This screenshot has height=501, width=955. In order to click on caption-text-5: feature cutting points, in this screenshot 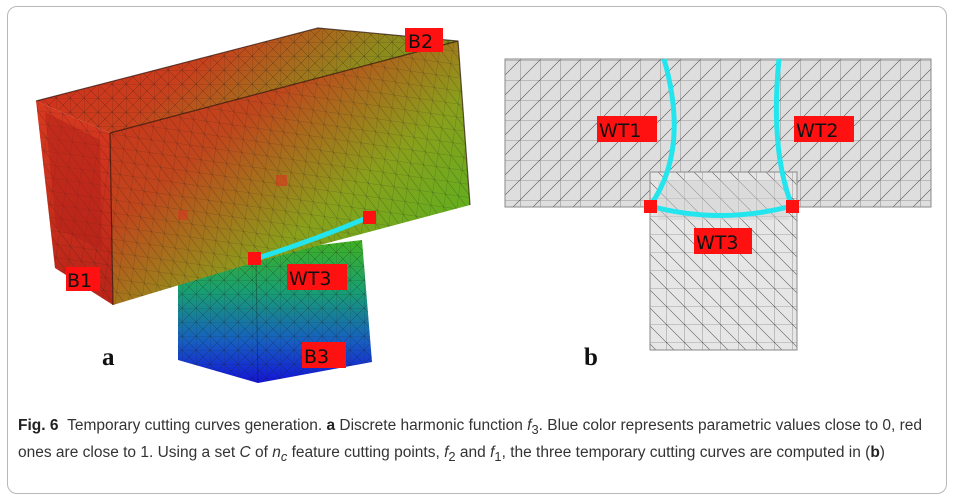, I will do `click(366, 453)`.